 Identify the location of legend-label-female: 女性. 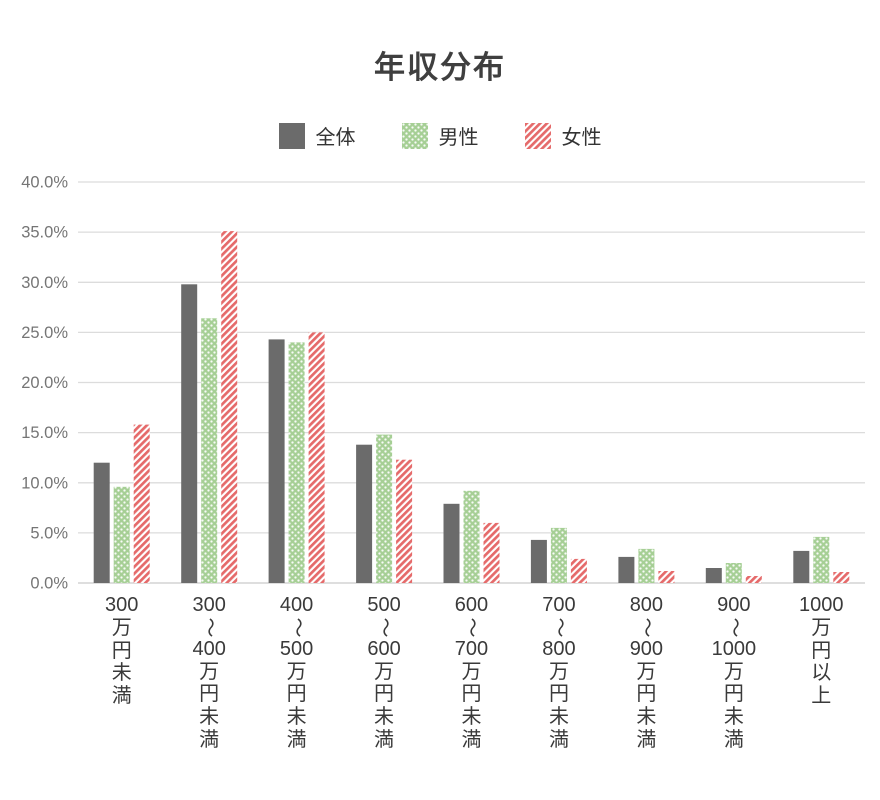
(581, 138).